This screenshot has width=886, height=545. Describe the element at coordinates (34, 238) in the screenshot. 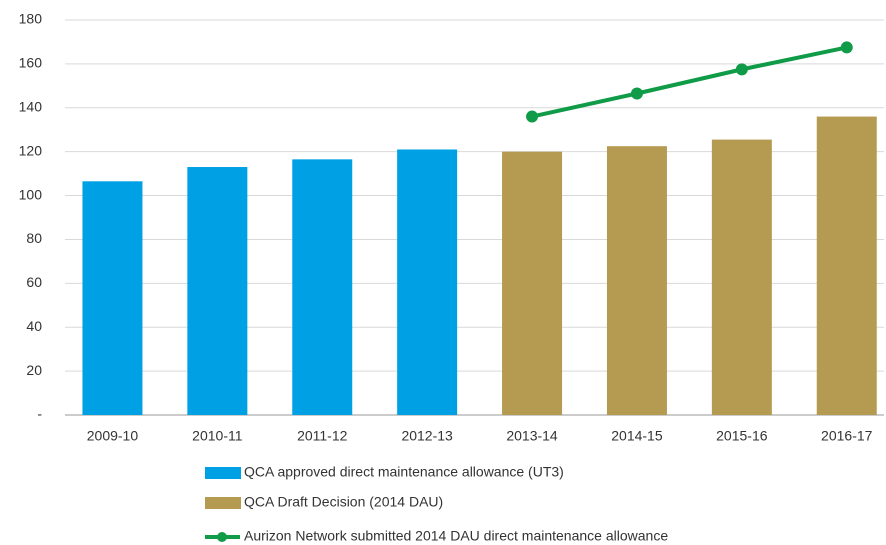

I see `y-tick-label: 80` at that location.